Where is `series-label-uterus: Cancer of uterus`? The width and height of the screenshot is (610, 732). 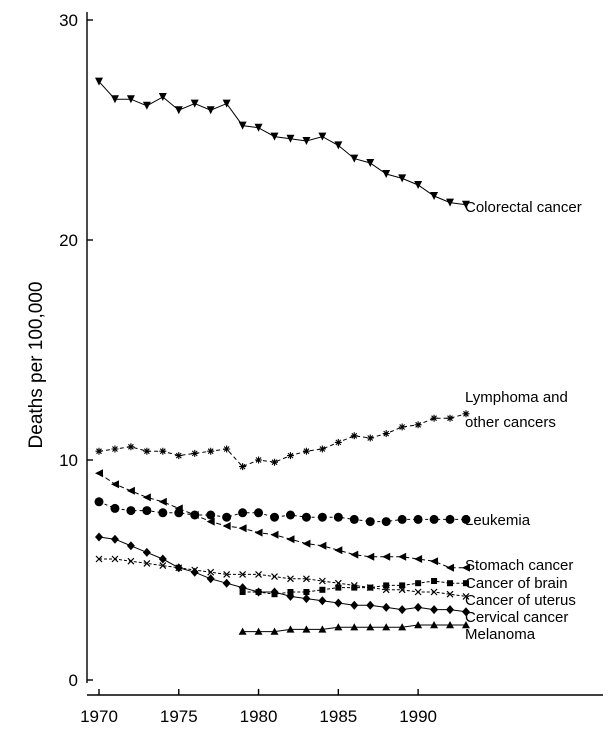
series-label-uterus: Cancer of uterus is located at coordinates (520, 600).